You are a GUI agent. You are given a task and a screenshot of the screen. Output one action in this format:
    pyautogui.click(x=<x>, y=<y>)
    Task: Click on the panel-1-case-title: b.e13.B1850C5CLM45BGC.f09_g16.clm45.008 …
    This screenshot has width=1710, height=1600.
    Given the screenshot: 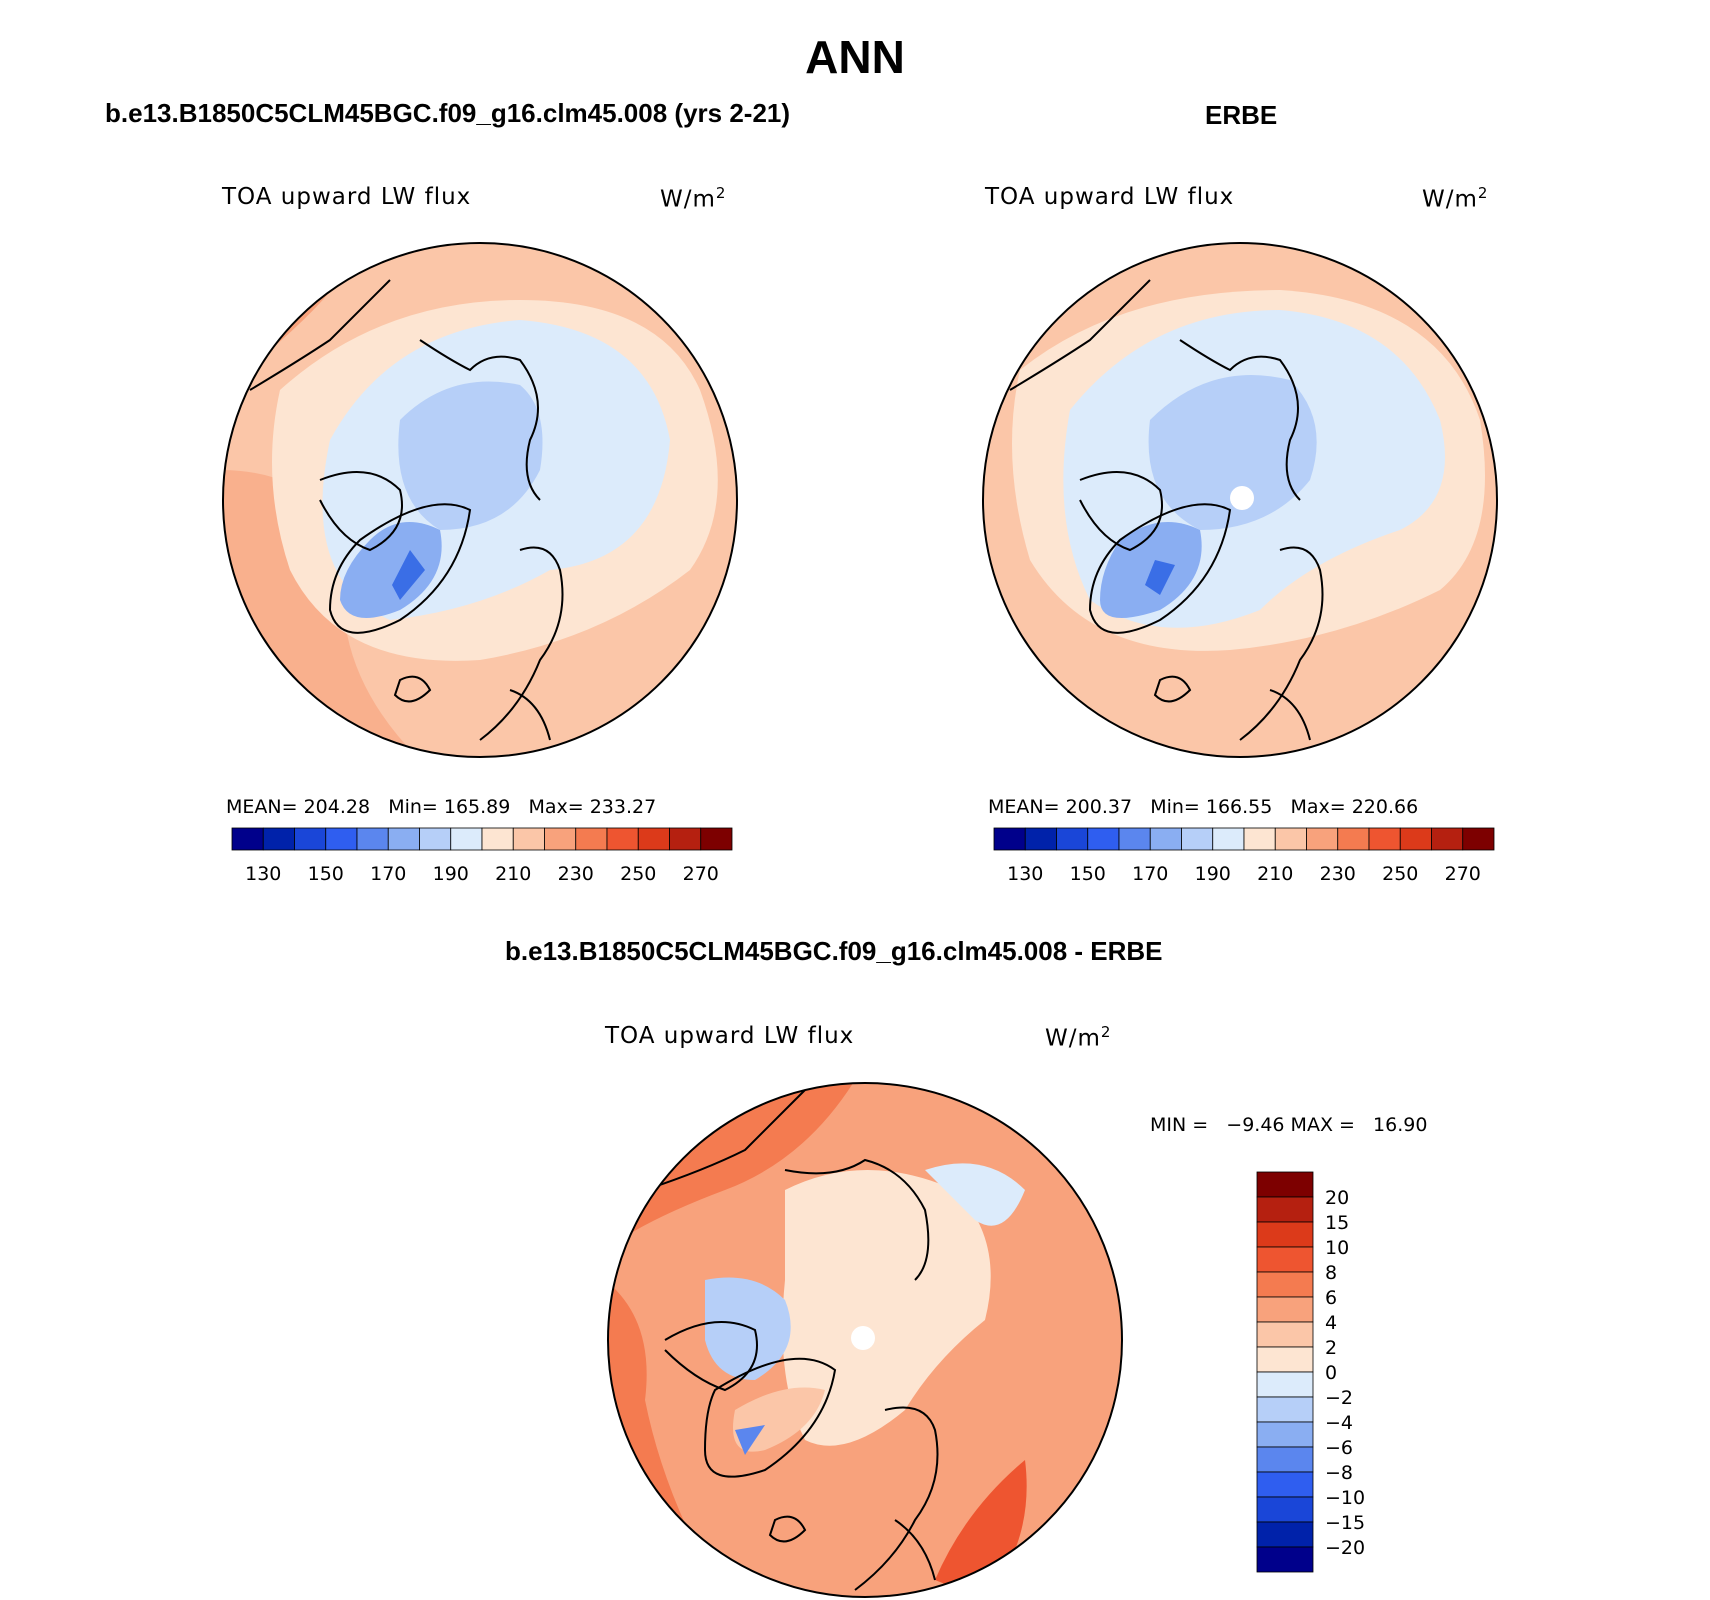 What is the action you would take?
    pyautogui.click(x=448, y=113)
    